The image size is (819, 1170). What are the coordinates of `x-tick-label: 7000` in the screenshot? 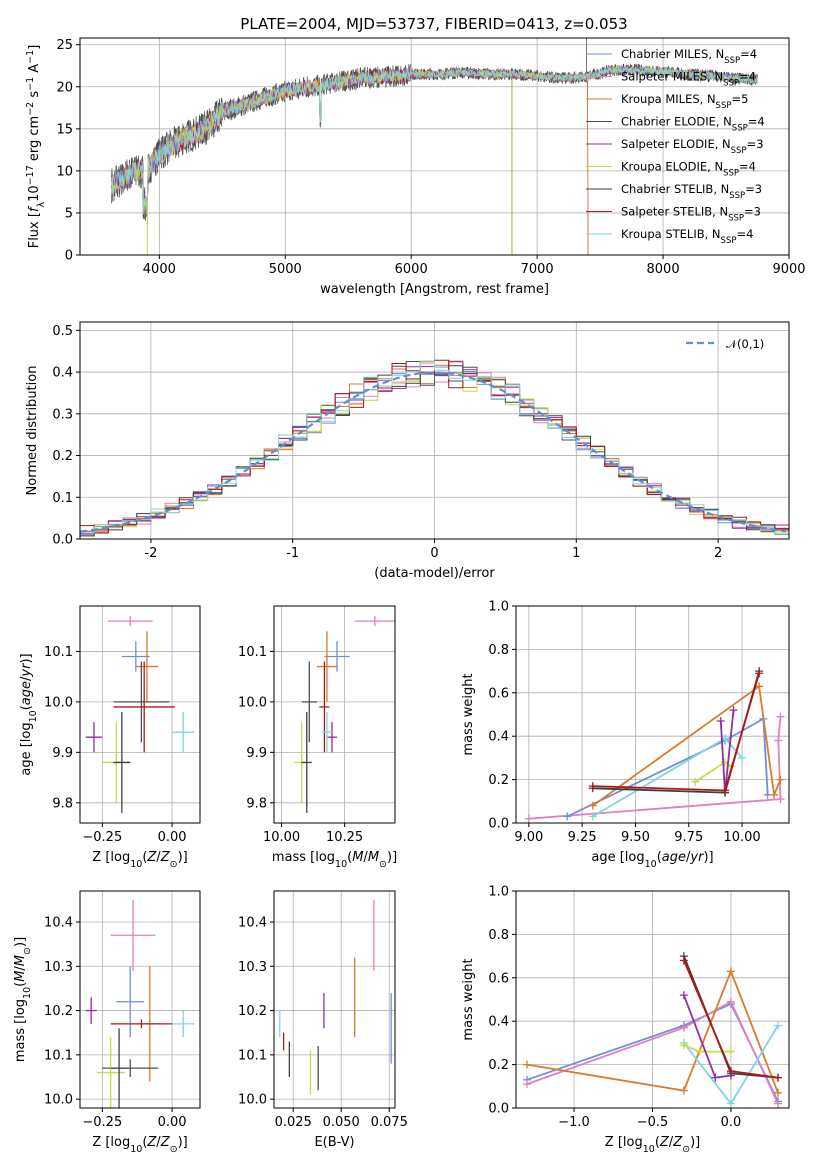 It's located at (537, 269).